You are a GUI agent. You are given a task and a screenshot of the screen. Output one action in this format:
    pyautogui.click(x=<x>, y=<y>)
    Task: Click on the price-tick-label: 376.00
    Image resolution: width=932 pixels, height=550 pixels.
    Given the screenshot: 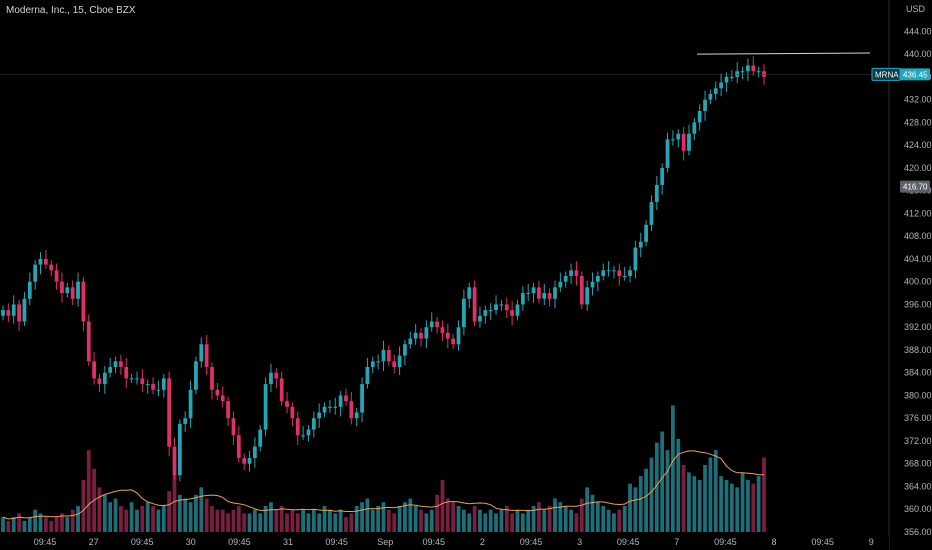 What is the action you would take?
    pyautogui.click(x=918, y=418)
    